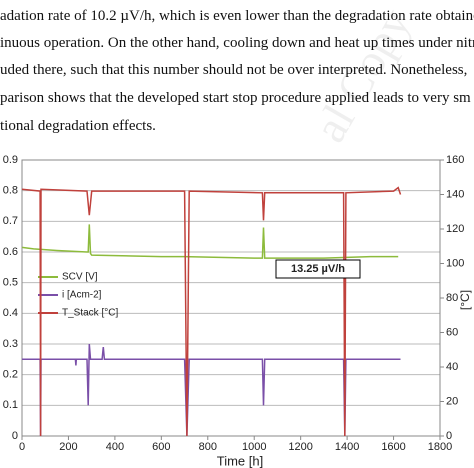 This screenshot has height=468, width=474. What do you see at coordinates (455, 229) in the screenshot?
I see `y2-tick-label: 120` at bounding box center [455, 229].